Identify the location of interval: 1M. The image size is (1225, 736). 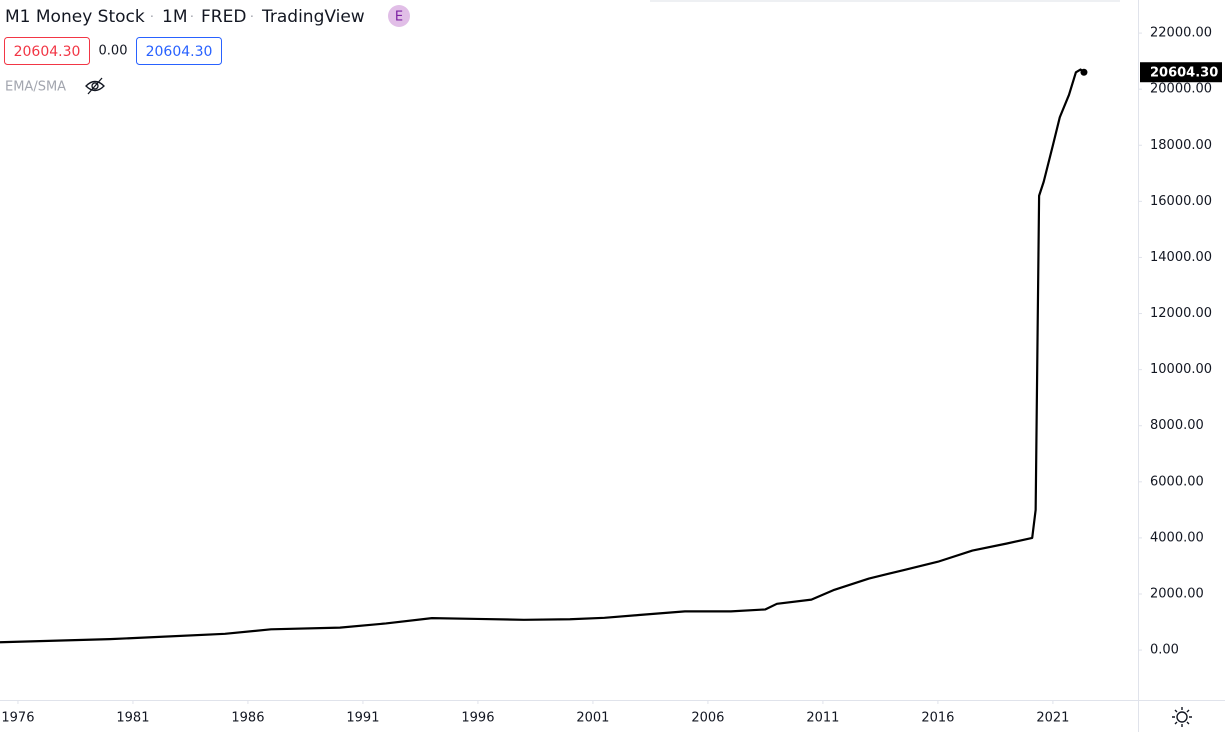
(174, 17).